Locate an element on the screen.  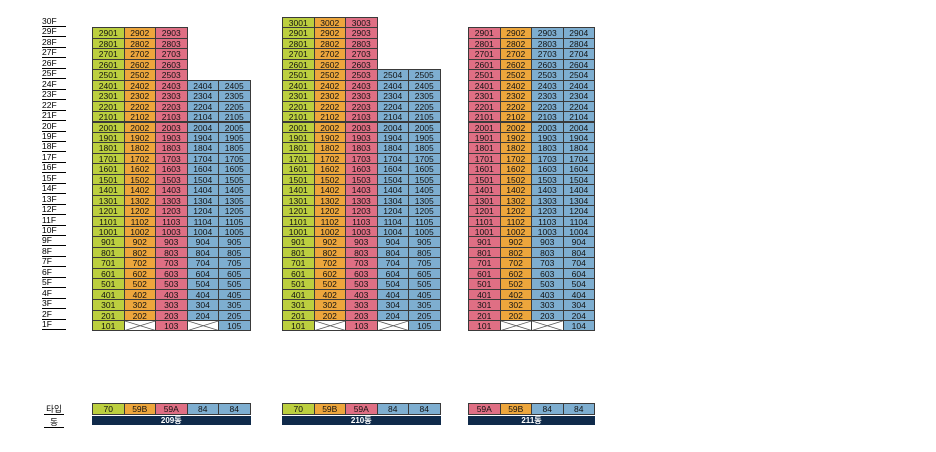
dong-row-label: 동 is located at coordinates (54, 422).